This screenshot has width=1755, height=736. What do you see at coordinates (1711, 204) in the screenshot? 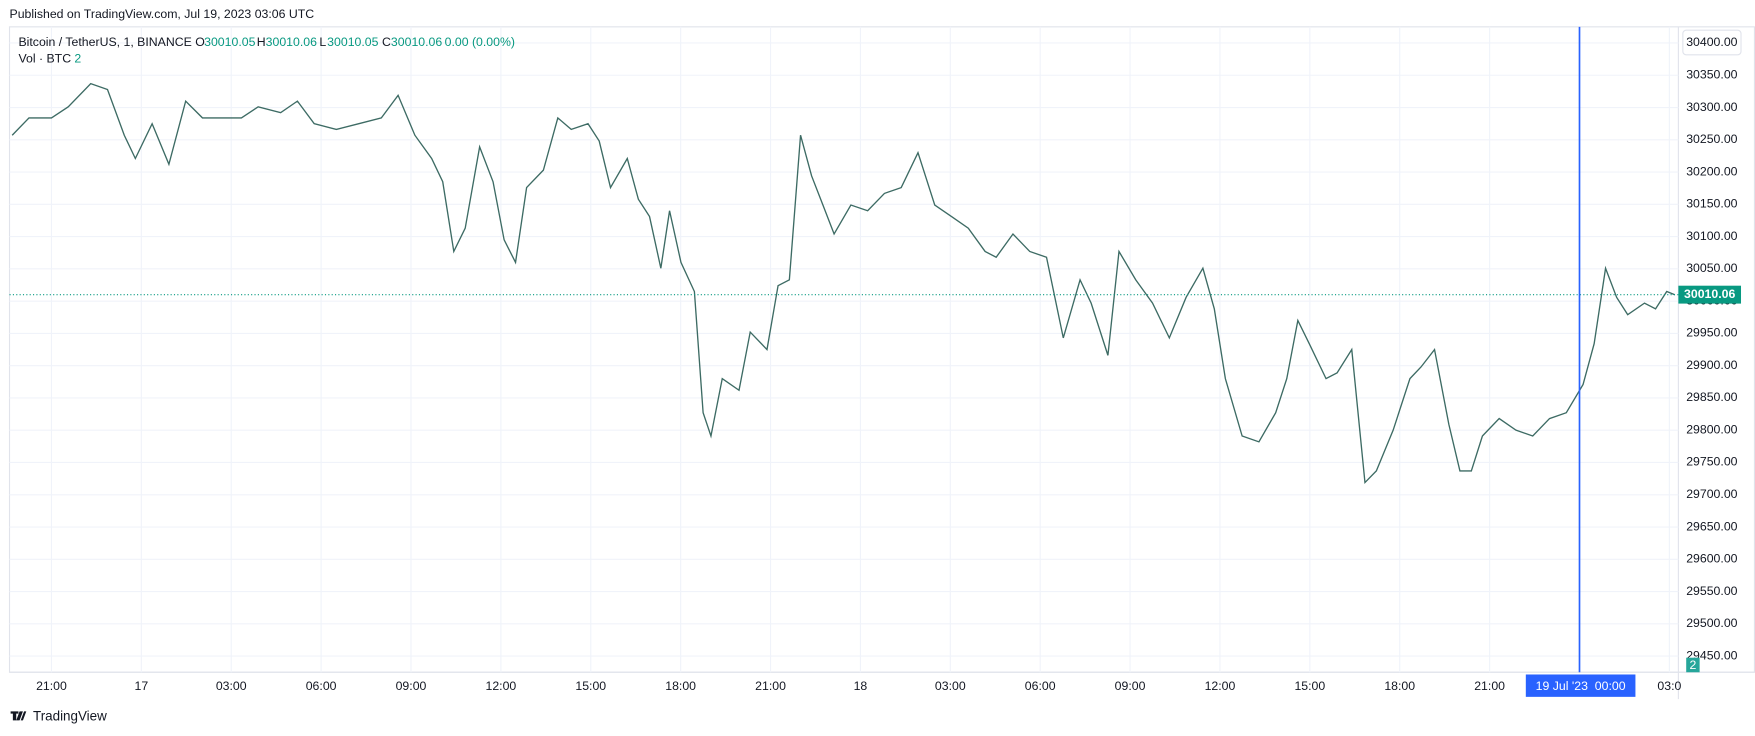
I see `y-tick-label: 30150.00` at bounding box center [1711, 204].